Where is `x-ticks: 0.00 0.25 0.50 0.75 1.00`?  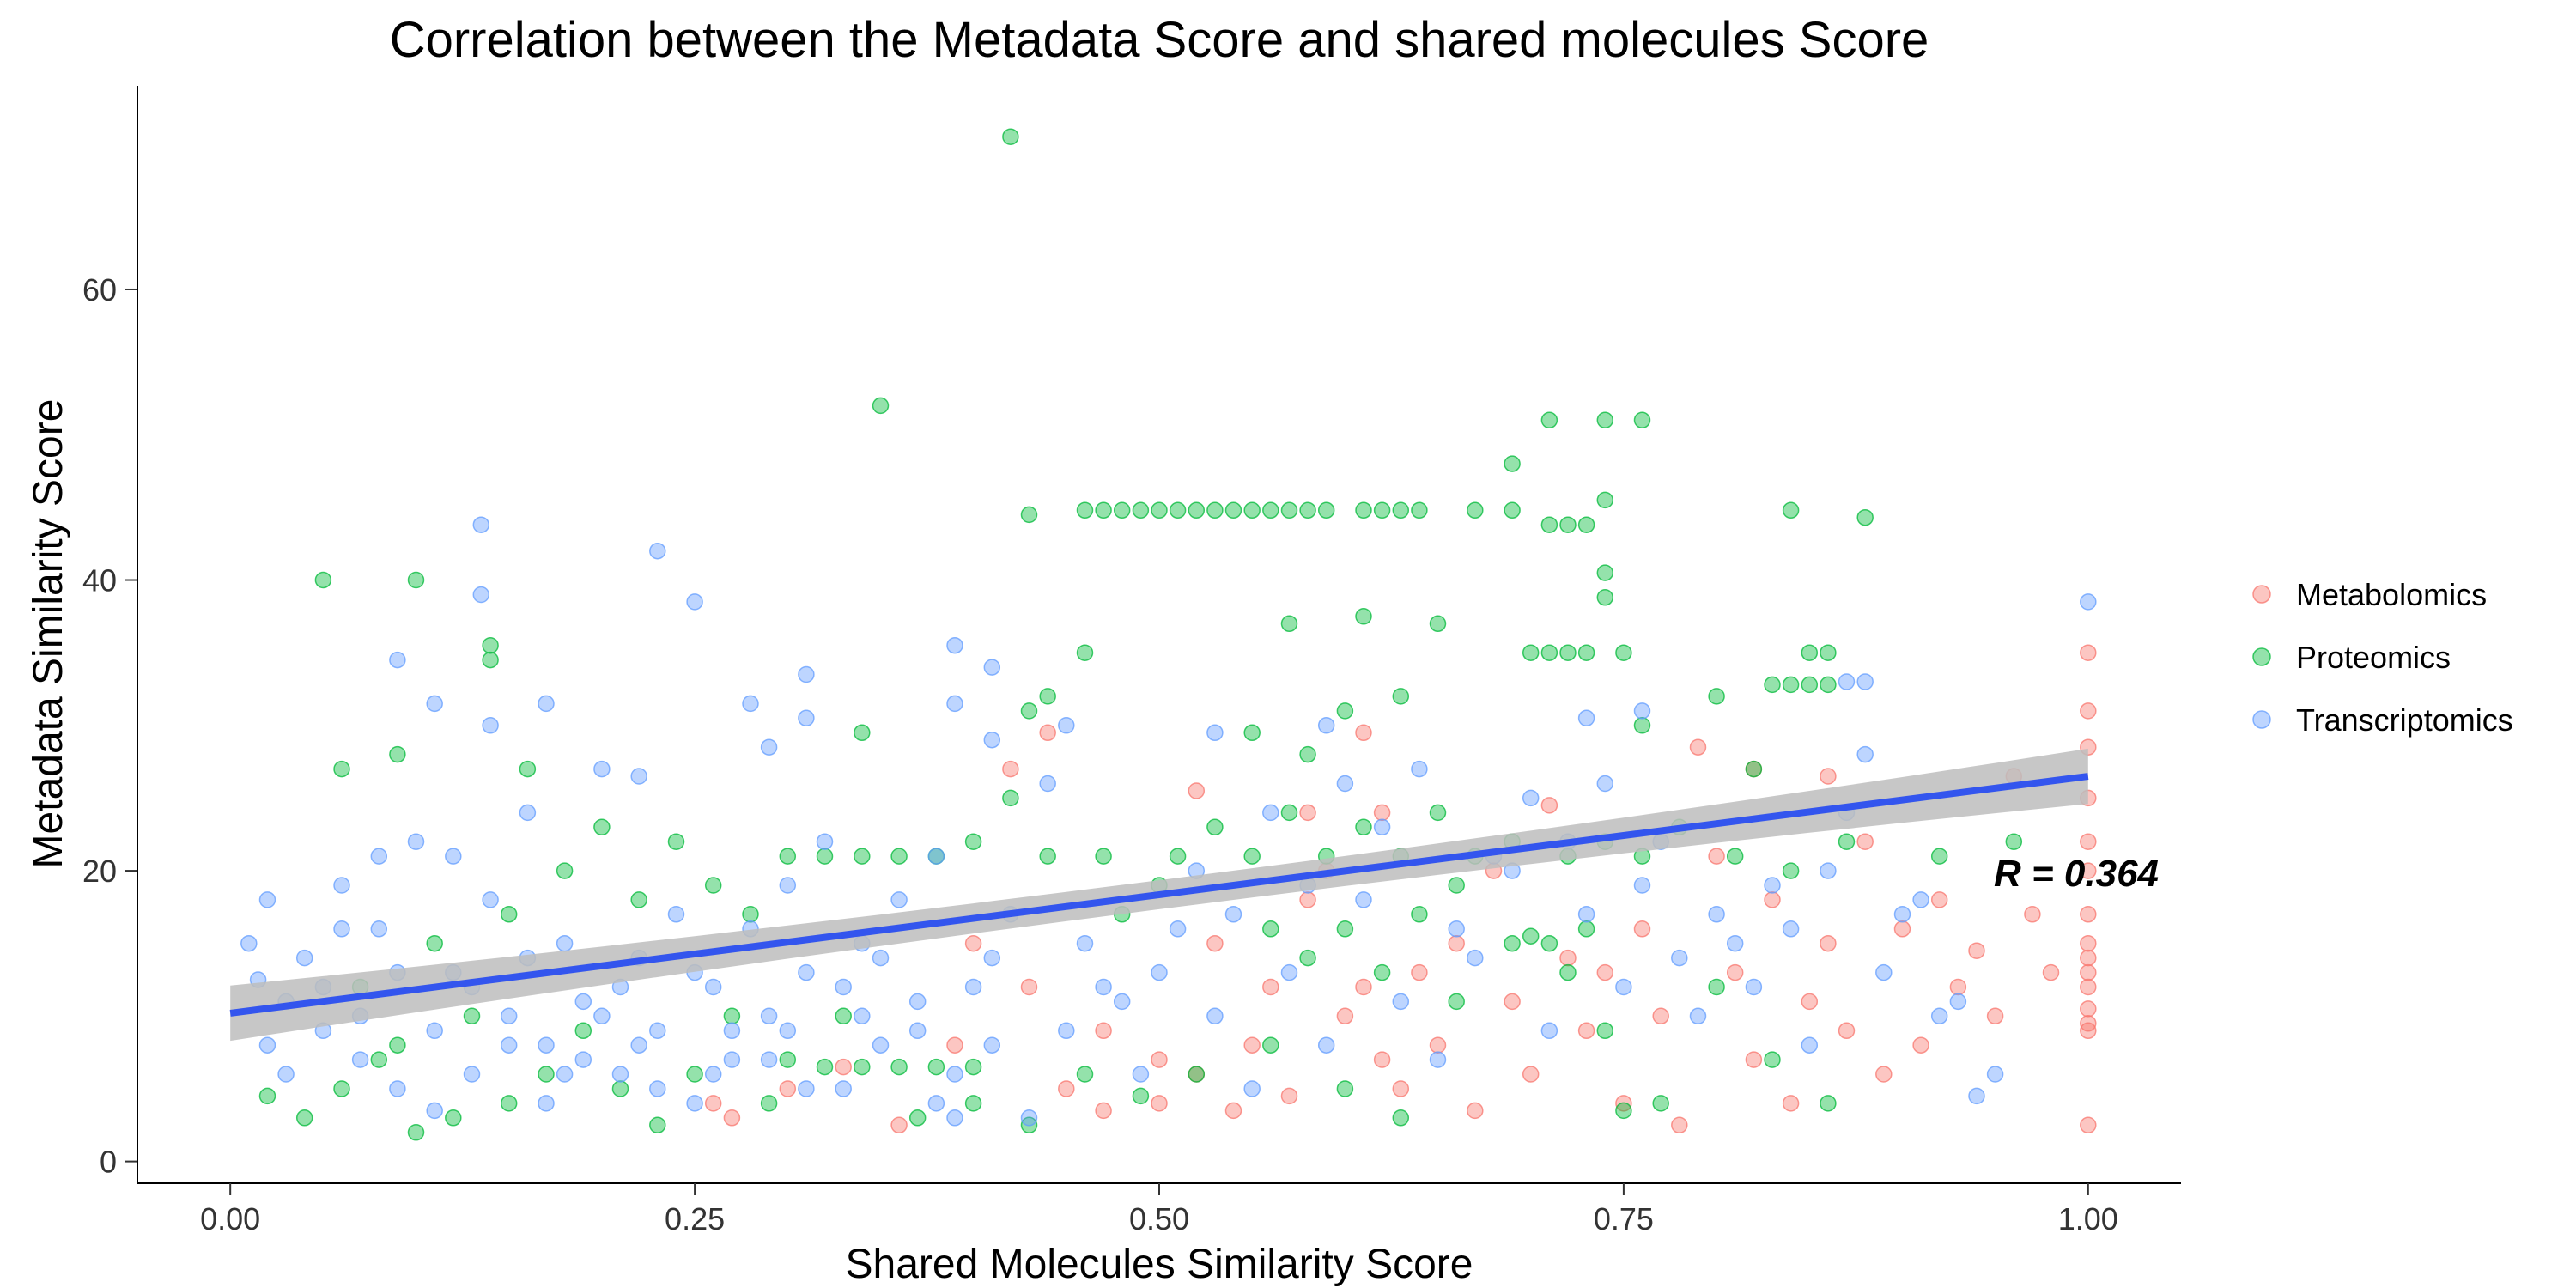 x-ticks: 0.00 0.25 0.50 0.75 1.00 is located at coordinates (1159, 1210).